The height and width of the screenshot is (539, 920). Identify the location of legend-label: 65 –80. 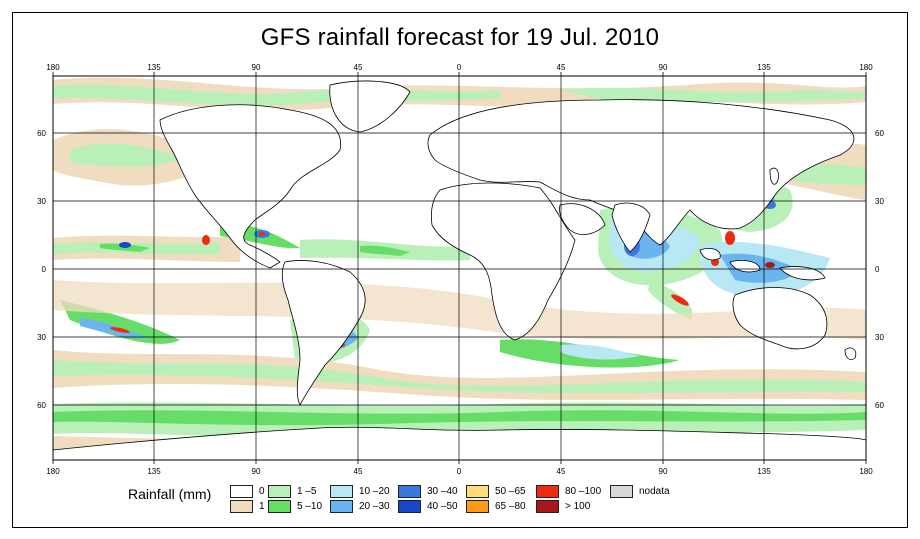
(510, 506).